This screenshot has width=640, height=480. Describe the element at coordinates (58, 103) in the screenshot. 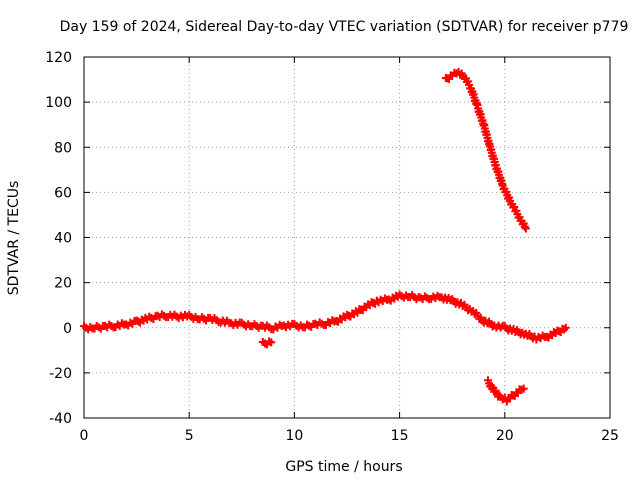

I see `y-tick-label: 100` at that location.